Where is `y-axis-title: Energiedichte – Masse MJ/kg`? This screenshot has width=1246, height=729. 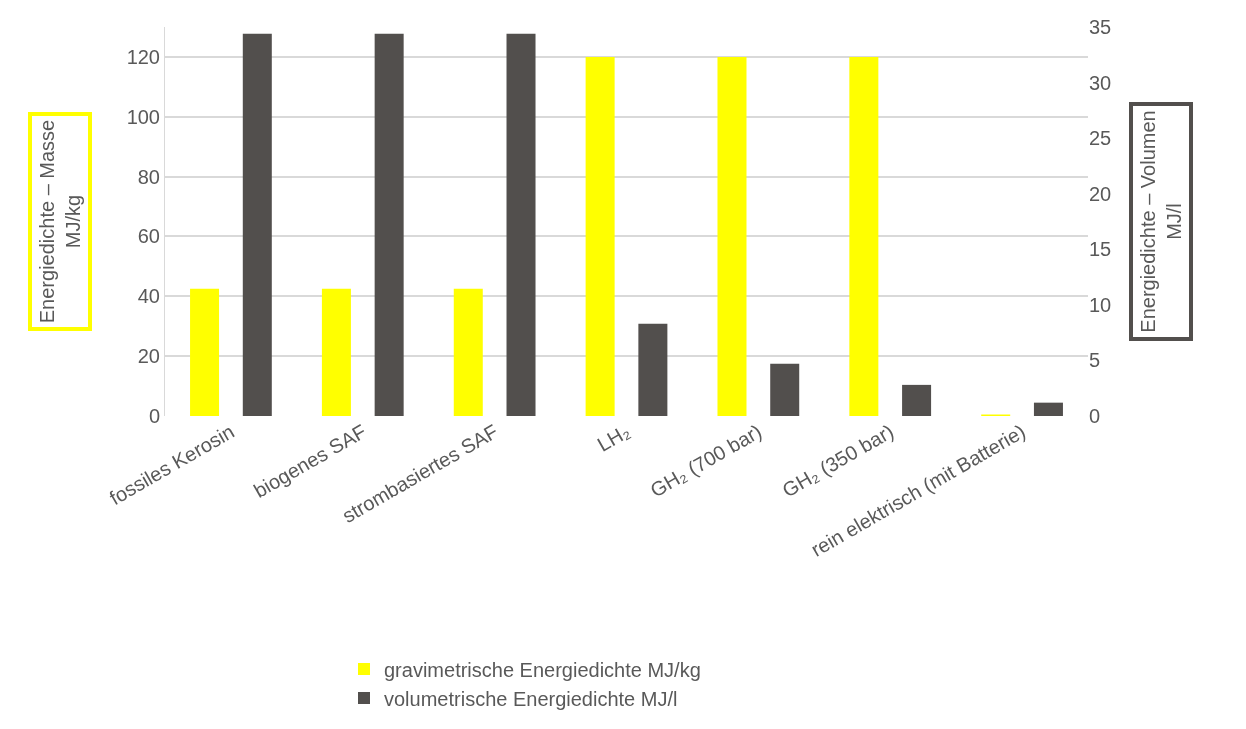
y-axis-title: Energiedichte – Masse MJ/kg is located at coordinates (60, 221).